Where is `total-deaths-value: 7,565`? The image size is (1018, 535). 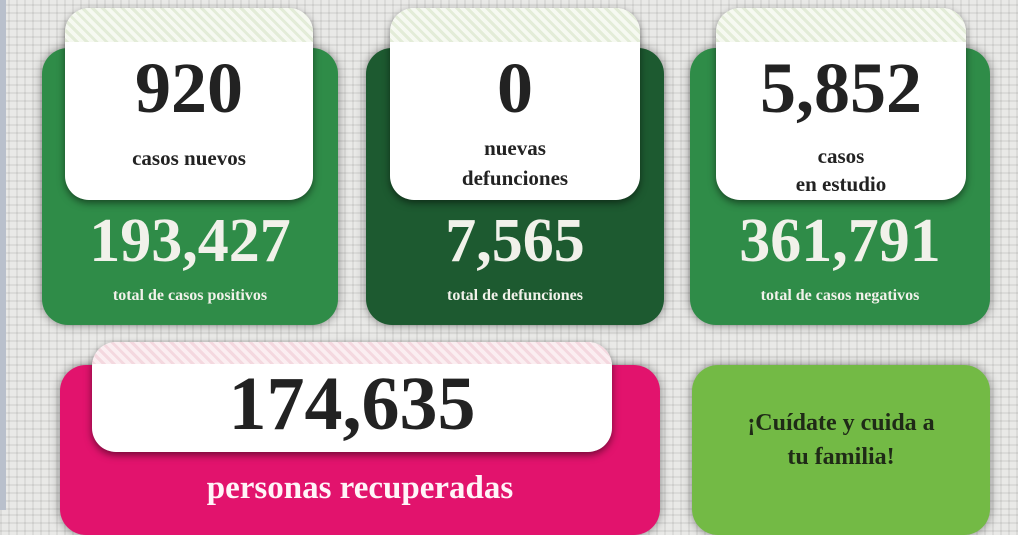 total-deaths-value: 7,565 is located at coordinates (515, 241).